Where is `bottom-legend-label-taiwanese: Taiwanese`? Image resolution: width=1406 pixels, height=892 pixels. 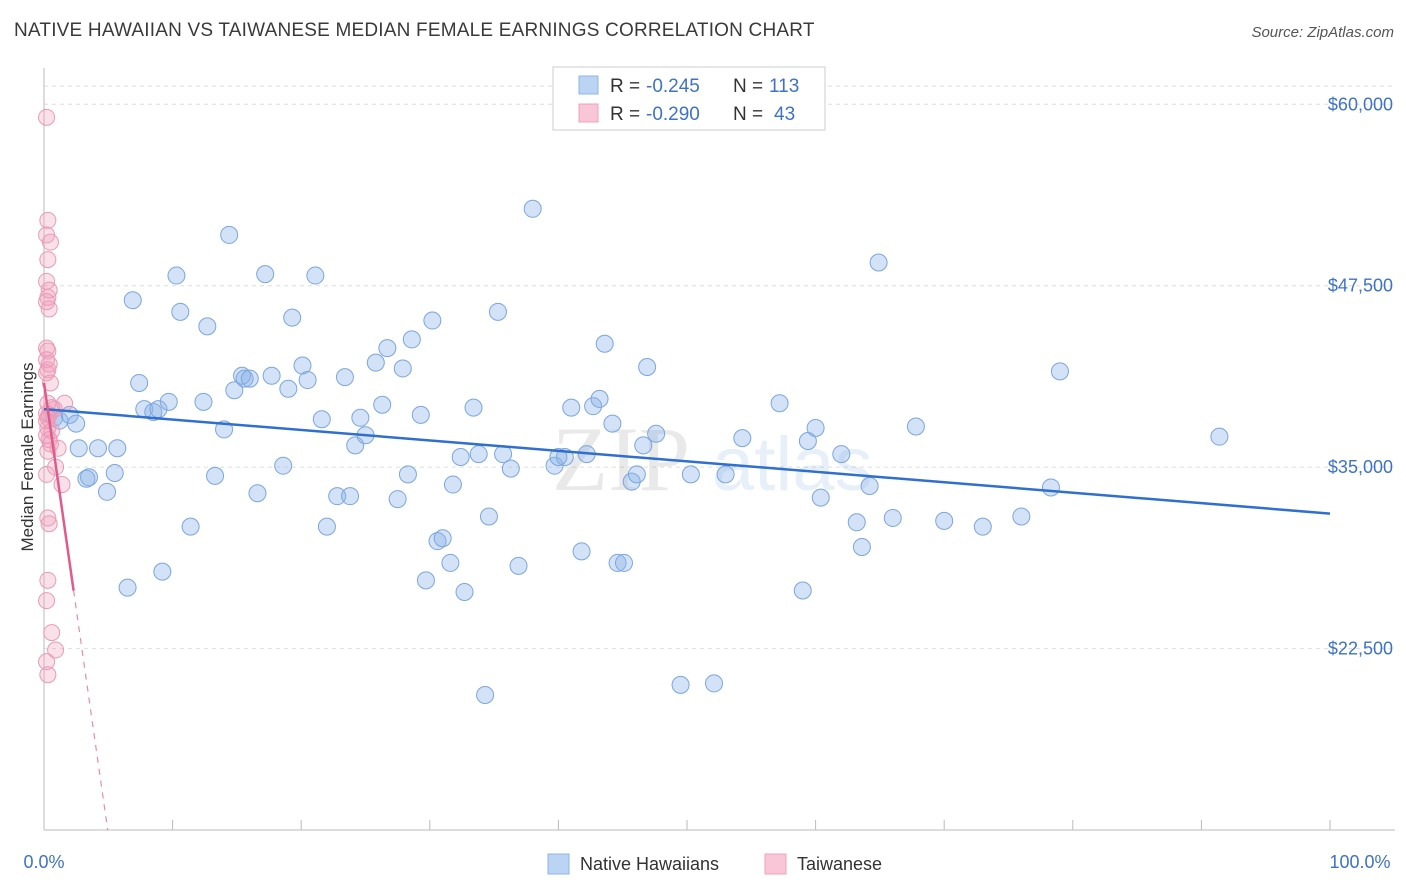 bottom-legend-label-taiwanese: Taiwanese is located at coordinates (839, 864).